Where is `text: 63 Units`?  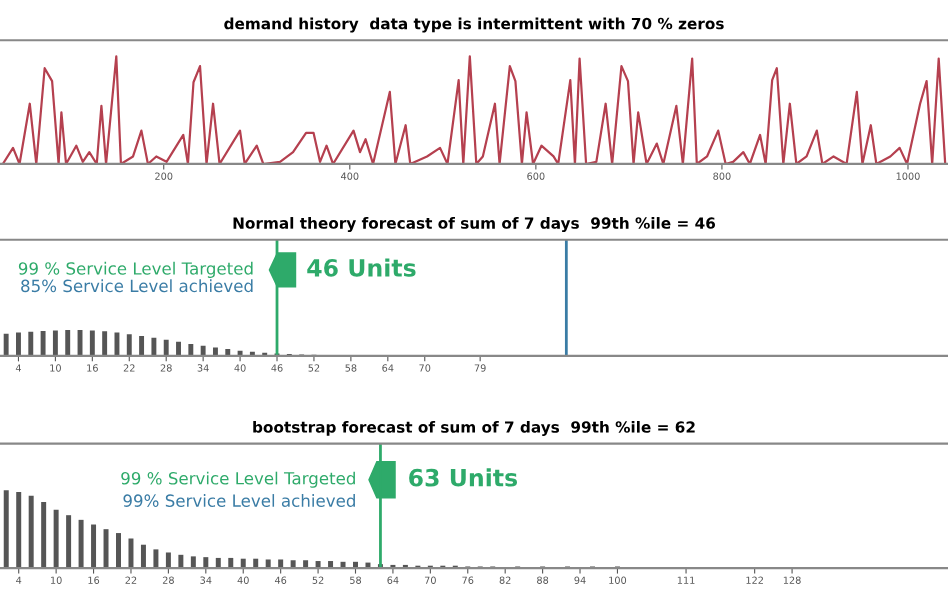
text: 63 Units is located at coordinates (463, 477).